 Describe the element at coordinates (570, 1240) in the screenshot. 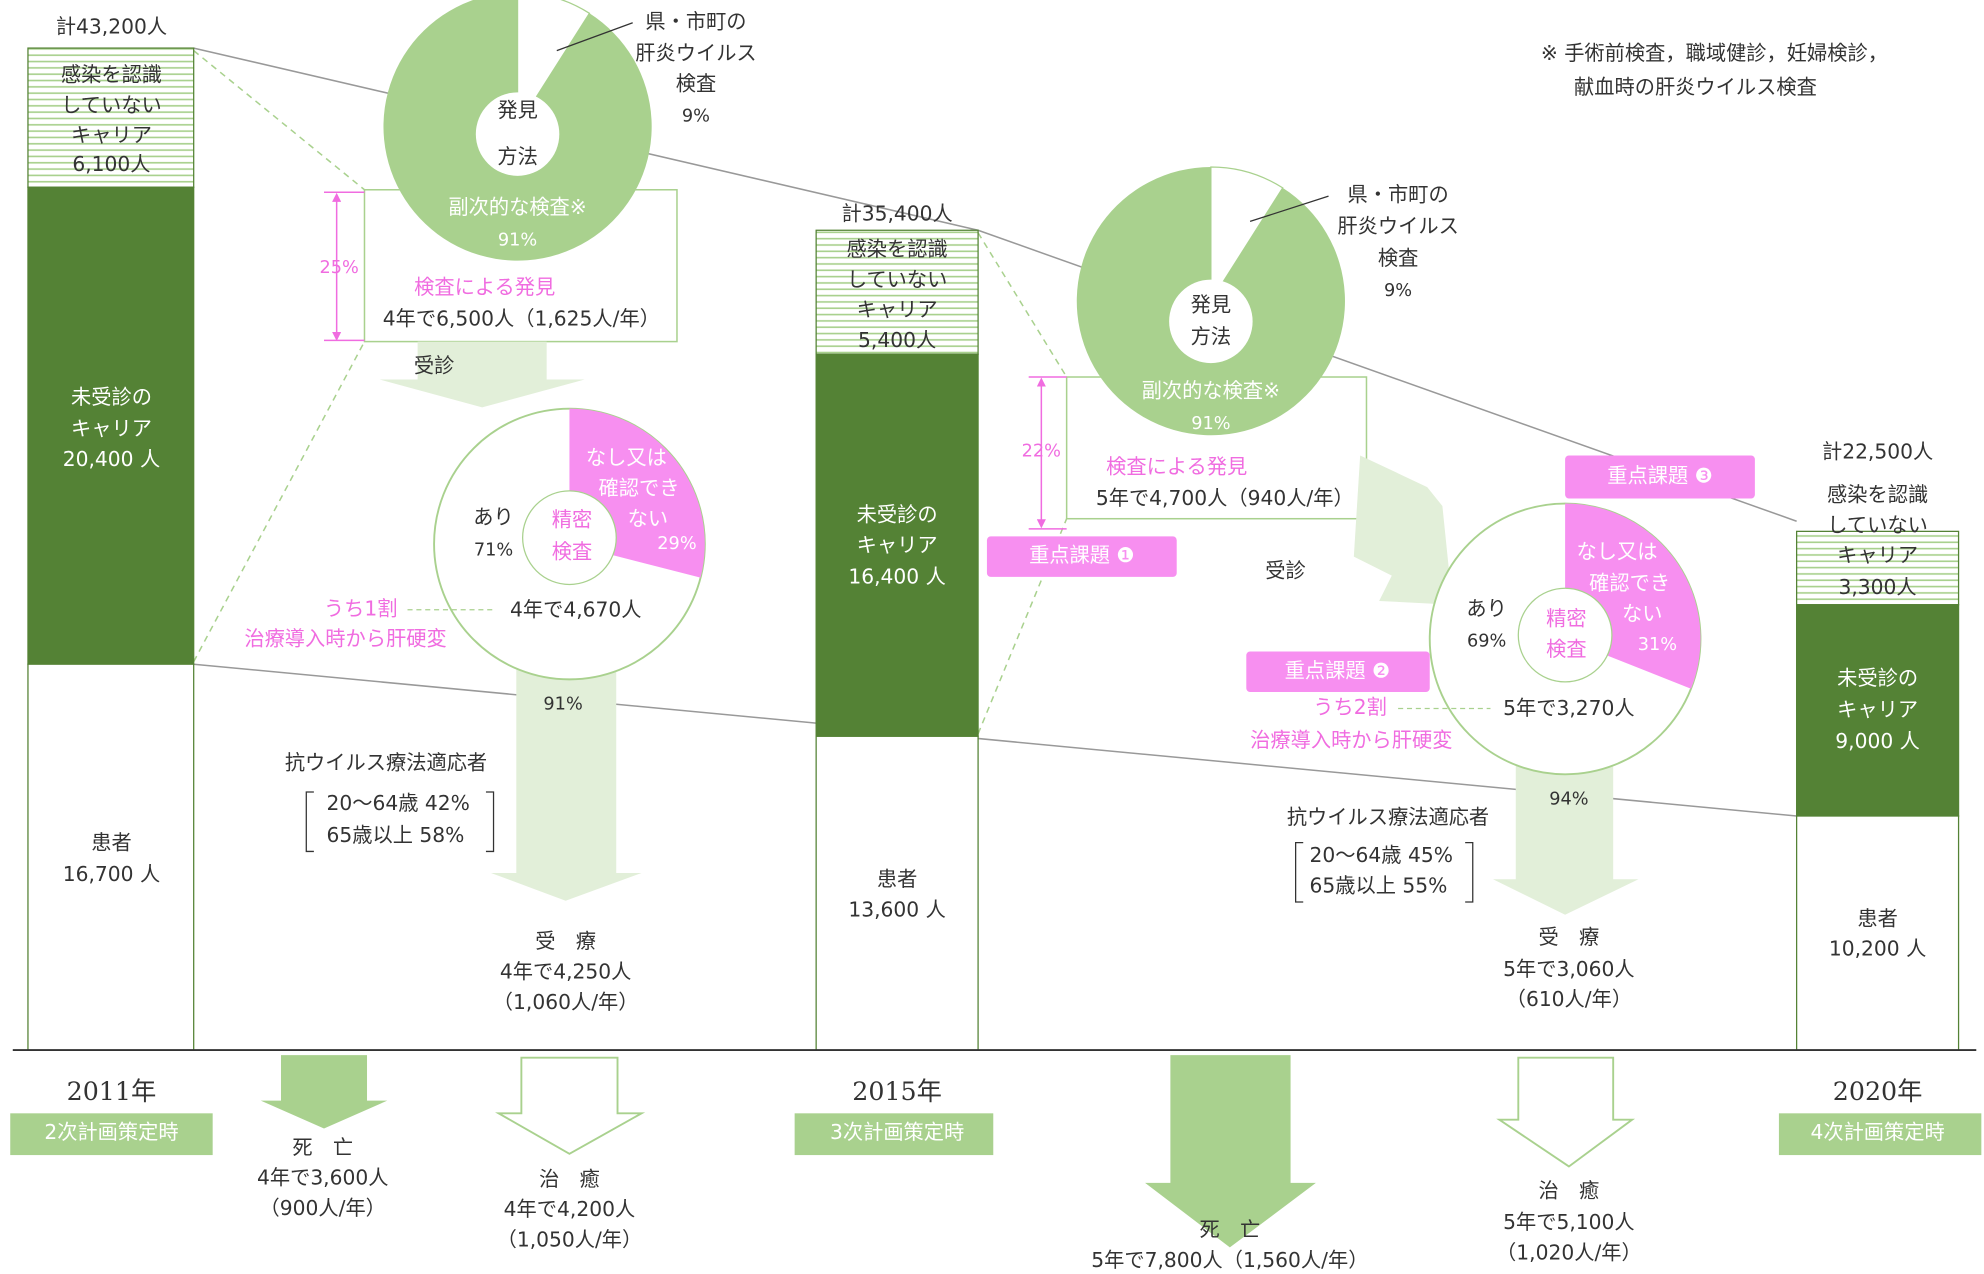

I see `label: （1,050人/年）` at that location.